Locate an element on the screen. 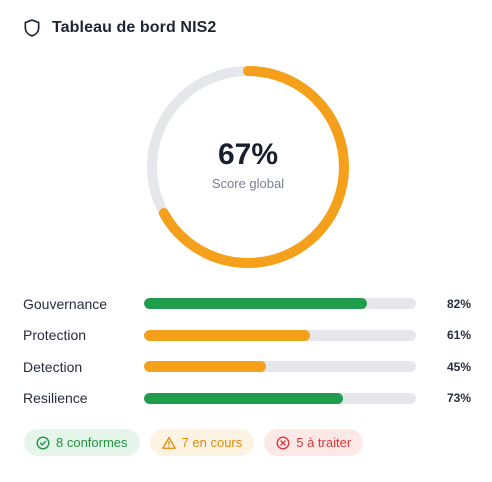 The width and height of the screenshot is (492, 482). domain-label: Resilience is located at coordinates (55, 398).